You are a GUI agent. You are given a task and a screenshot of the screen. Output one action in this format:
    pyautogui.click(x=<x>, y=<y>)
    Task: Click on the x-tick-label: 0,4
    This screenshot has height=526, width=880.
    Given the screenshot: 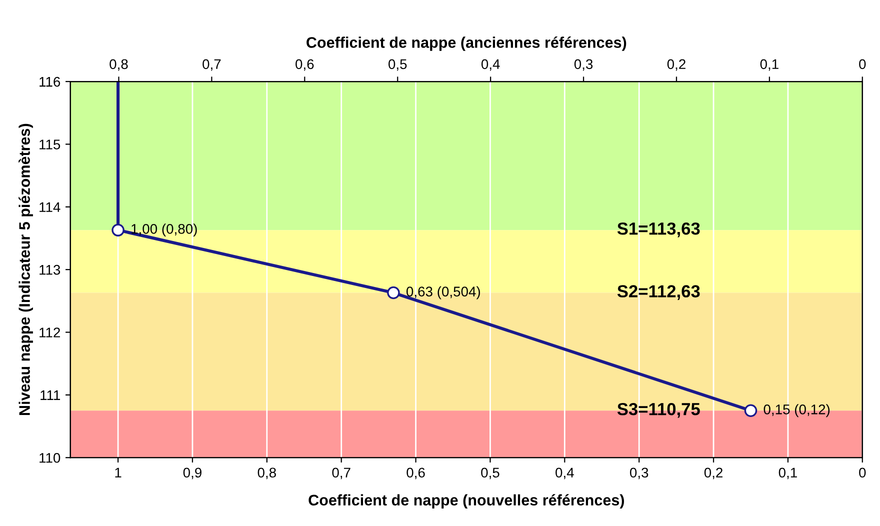 What is the action you would take?
    pyautogui.click(x=565, y=474)
    